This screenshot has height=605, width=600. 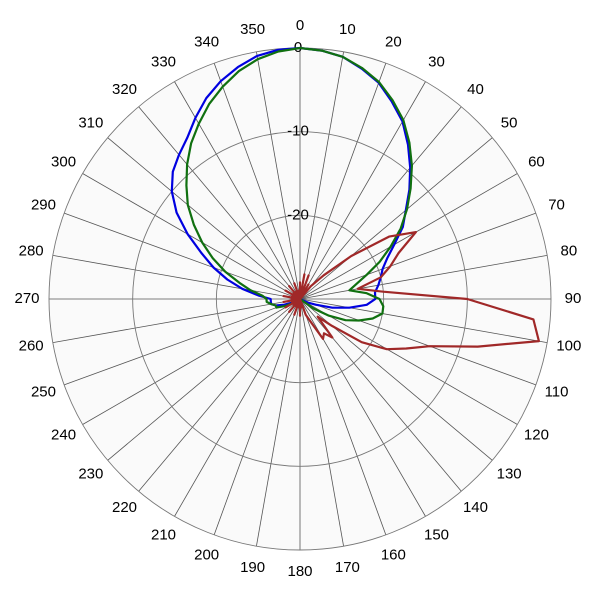 What do you see at coordinates (90, 473) in the screenshot?
I see `angle-label: 230` at bounding box center [90, 473].